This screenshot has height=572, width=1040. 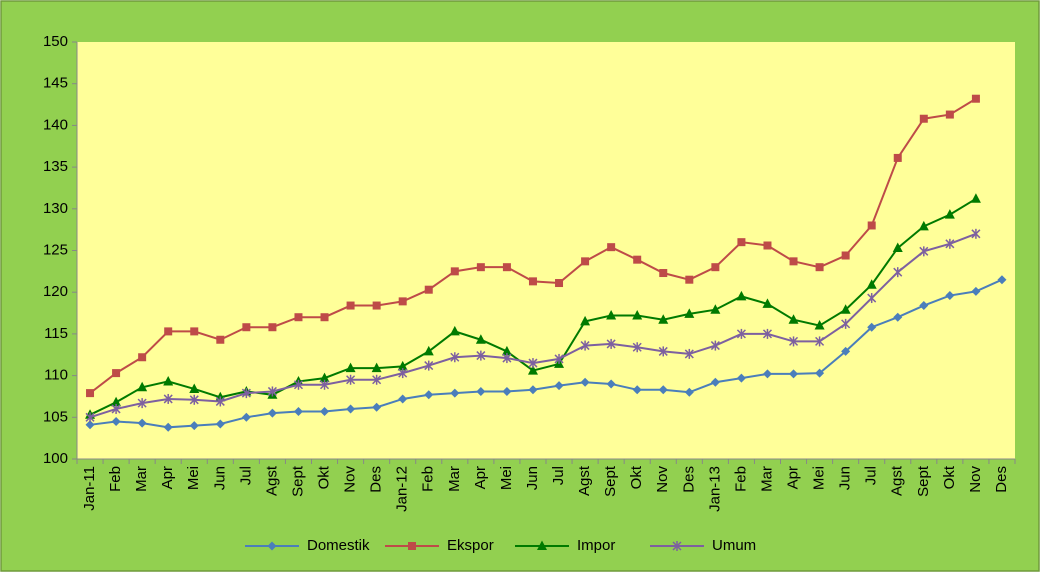 What do you see at coordinates (338, 545) in the screenshot?
I see `legend-label: Domestik` at bounding box center [338, 545].